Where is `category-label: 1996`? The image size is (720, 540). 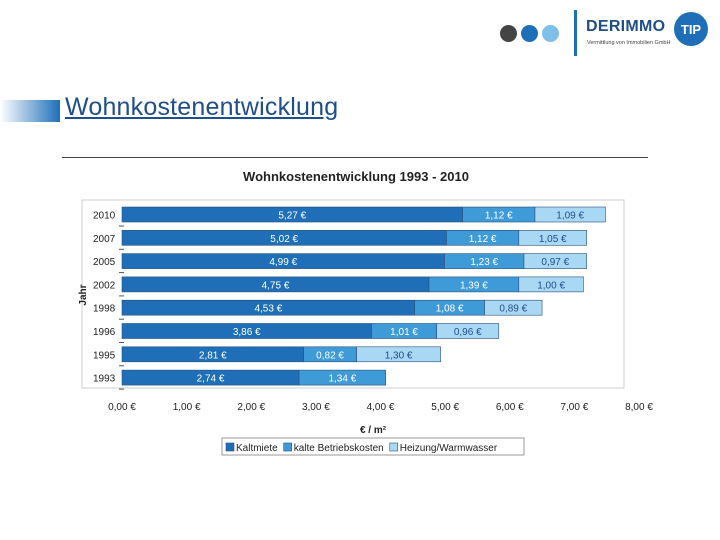 category-label: 1996 is located at coordinates (104, 332).